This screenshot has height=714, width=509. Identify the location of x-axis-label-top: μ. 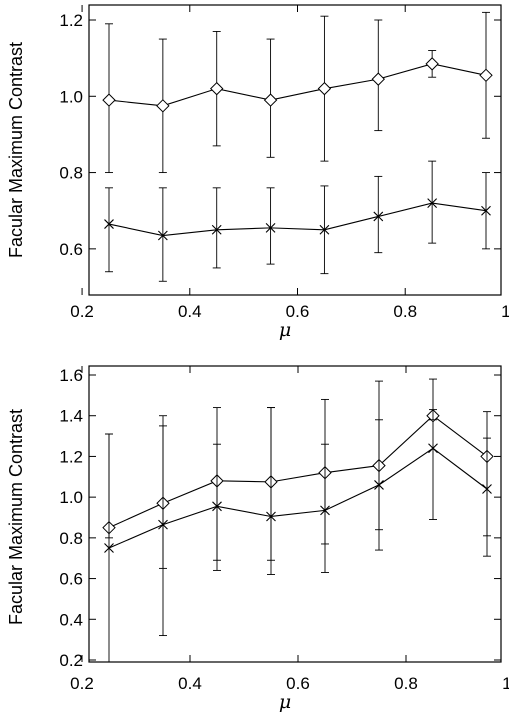
(285, 330).